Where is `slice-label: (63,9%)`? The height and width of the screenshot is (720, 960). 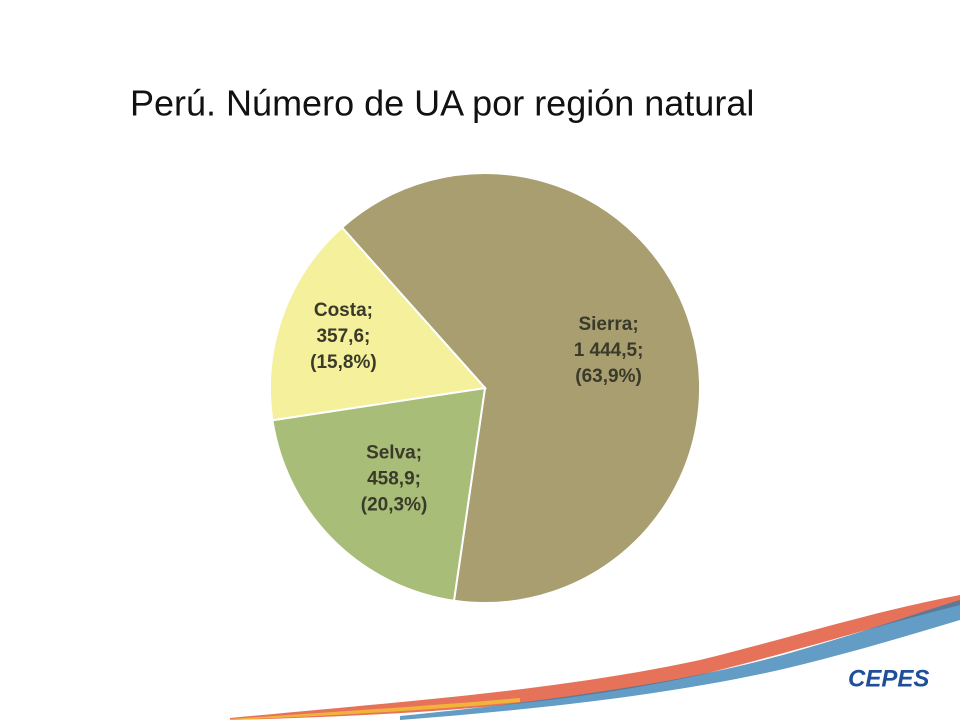 slice-label: (63,9%) is located at coordinates (608, 376).